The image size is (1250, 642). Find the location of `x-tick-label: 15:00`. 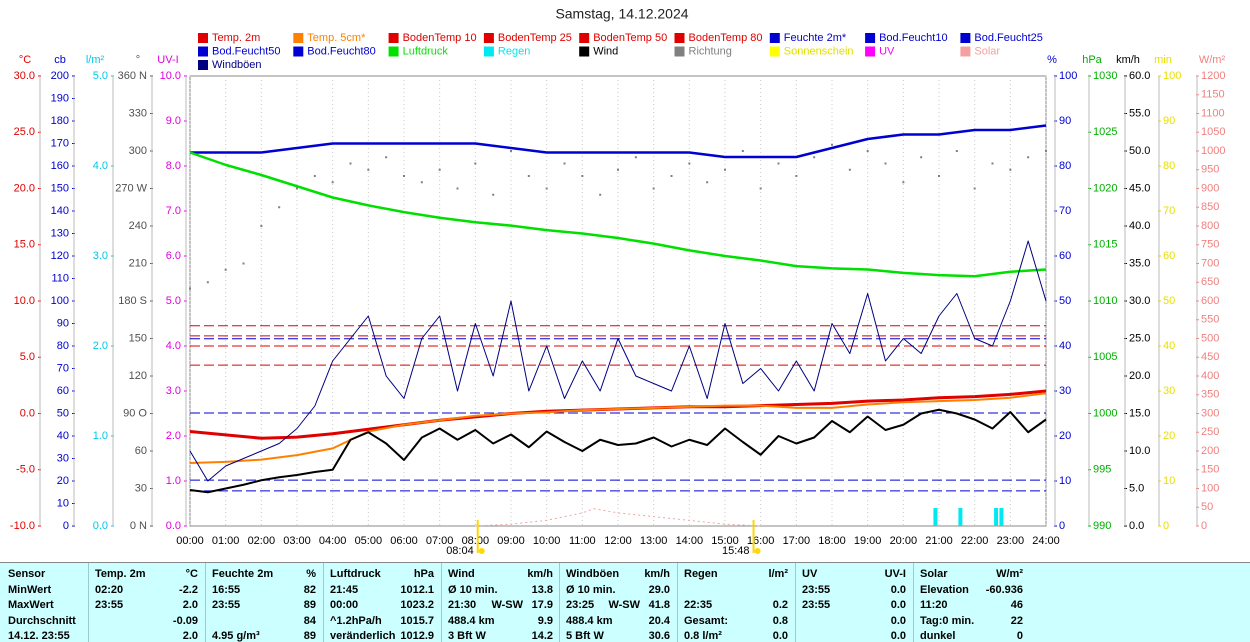

x-tick-label: 15:00 is located at coordinates (725, 541).